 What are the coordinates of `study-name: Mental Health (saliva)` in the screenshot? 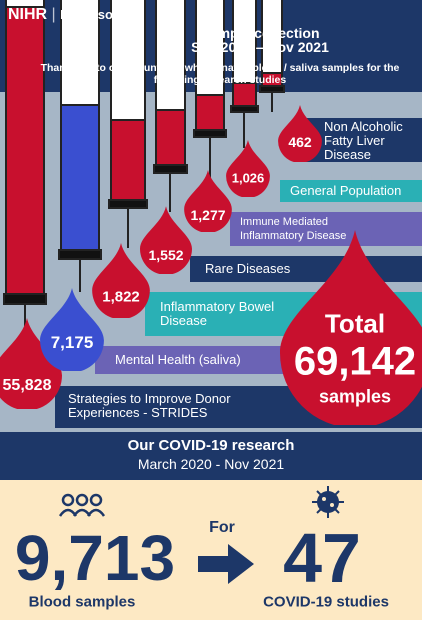 It's located at (178, 359).